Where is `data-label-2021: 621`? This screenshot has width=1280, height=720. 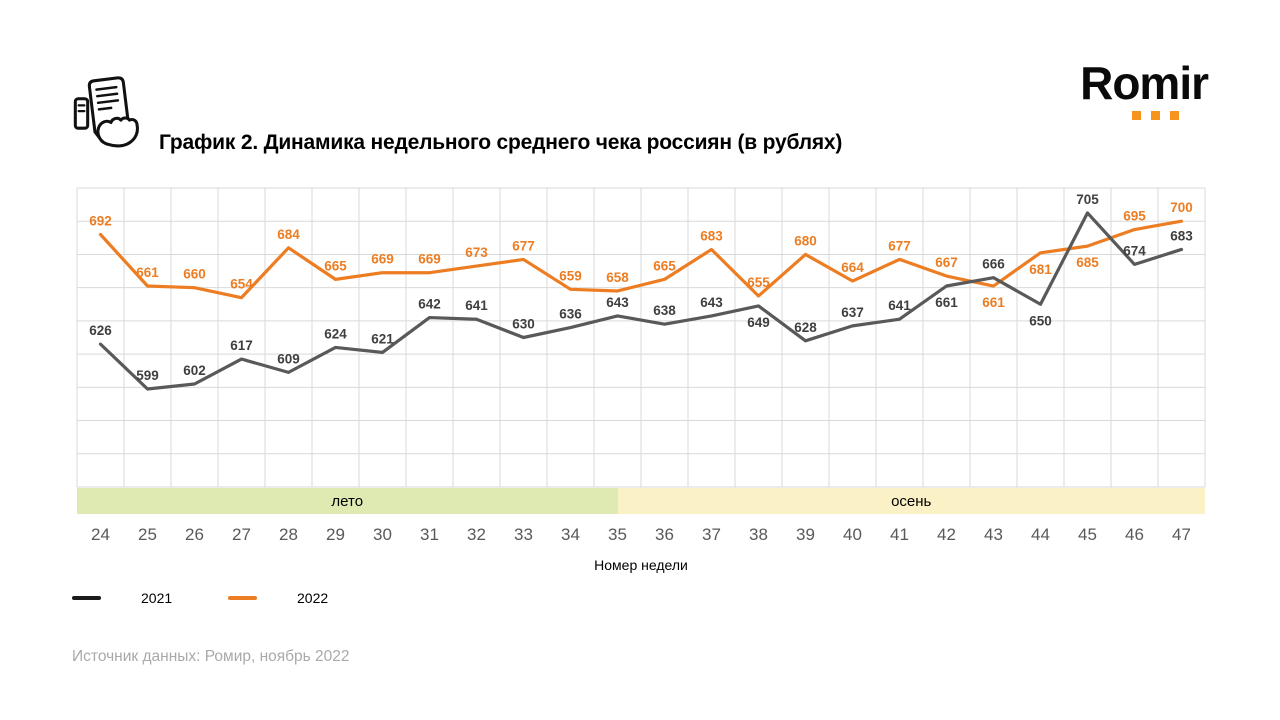 data-label-2021: 621 is located at coordinates (382, 338).